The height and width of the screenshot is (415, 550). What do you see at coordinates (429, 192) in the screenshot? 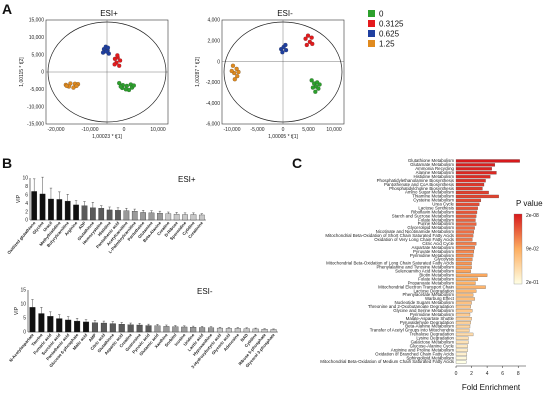
I see `pathway-label: Amino Sugar Metabolism` at bounding box center [429, 192].